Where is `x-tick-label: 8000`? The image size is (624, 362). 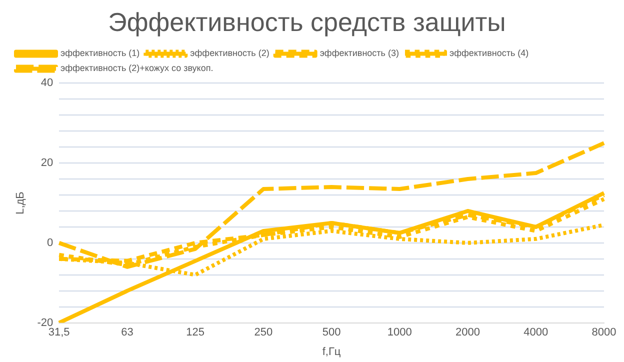 x-tick-label: 8000 is located at coordinates (604, 332).